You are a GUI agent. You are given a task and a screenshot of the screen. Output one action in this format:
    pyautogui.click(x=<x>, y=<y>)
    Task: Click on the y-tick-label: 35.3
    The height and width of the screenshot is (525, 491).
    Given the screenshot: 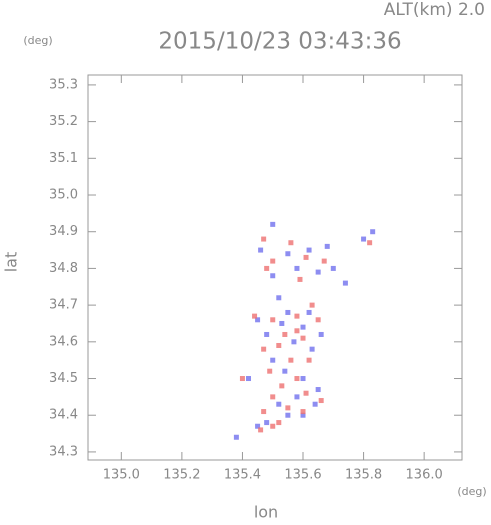 What is the action you would take?
    pyautogui.click(x=63, y=84)
    